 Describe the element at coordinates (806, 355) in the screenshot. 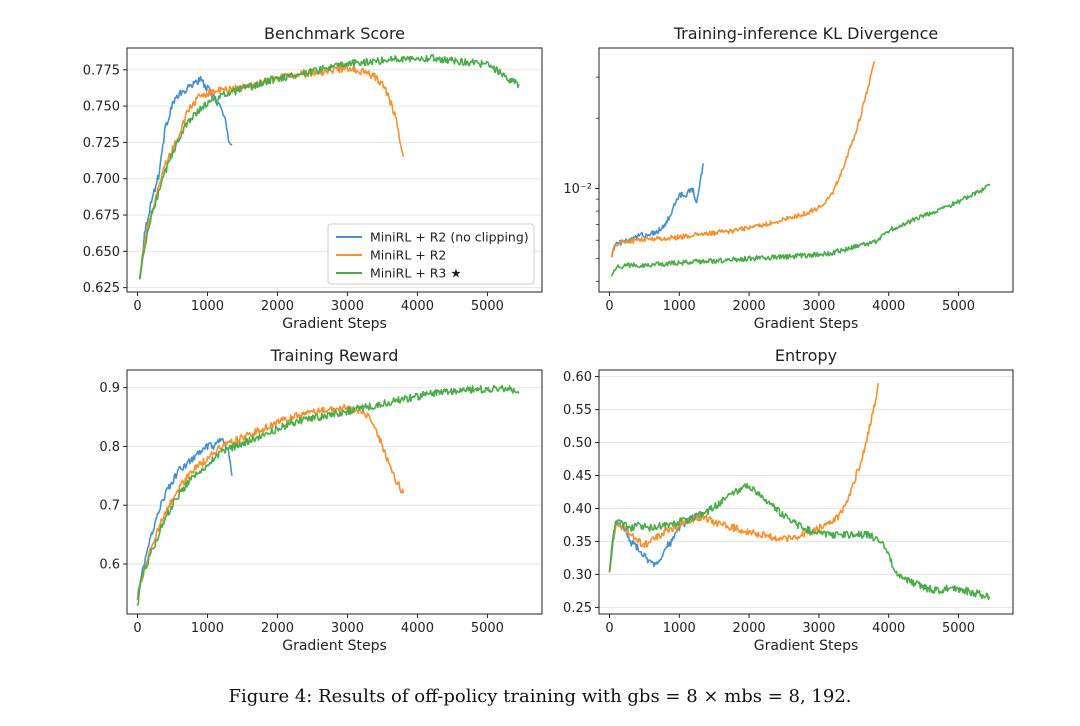

I see `panel-title: Entropy` at that location.